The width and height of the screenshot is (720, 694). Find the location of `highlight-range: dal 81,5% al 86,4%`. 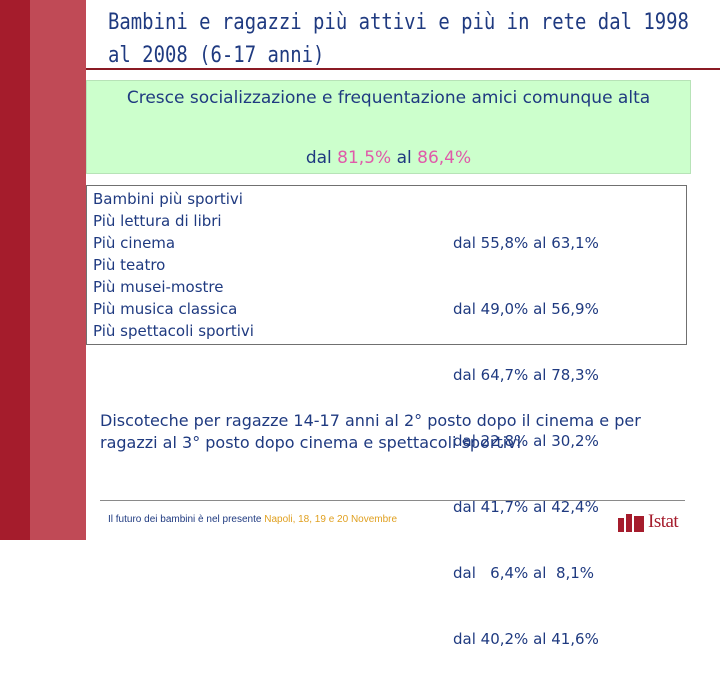

highlight-range: dal 81,5% al 86,4% is located at coordinates (388, 158).